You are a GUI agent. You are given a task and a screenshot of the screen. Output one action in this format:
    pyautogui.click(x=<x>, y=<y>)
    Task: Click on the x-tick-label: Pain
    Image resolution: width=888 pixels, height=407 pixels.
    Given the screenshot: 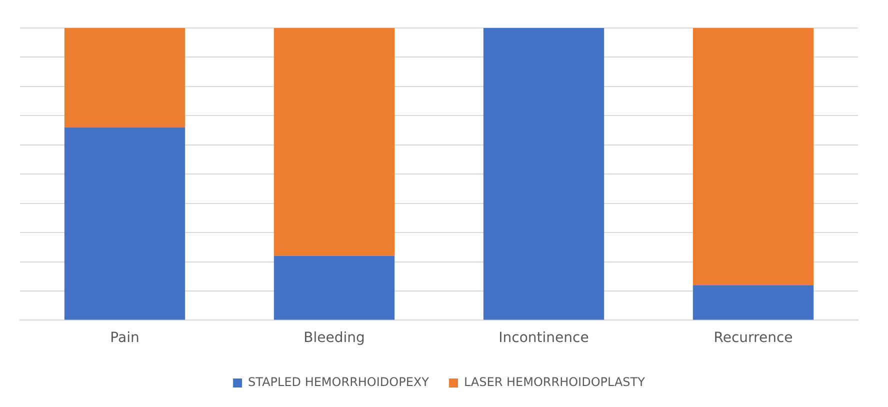 What is the action you would take?
    pyautogui.click(x=125, y=338)
    